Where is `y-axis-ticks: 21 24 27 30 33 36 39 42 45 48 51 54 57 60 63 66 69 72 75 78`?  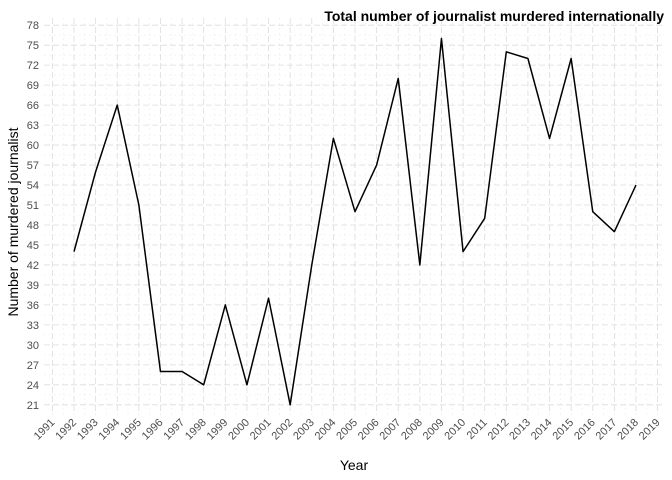 y-axis-ticks: 21 24 27 30 33 36 39 42 45 48 51 54 57 60 63 66 69 72 75 78 is located at coordinates (33, 216).